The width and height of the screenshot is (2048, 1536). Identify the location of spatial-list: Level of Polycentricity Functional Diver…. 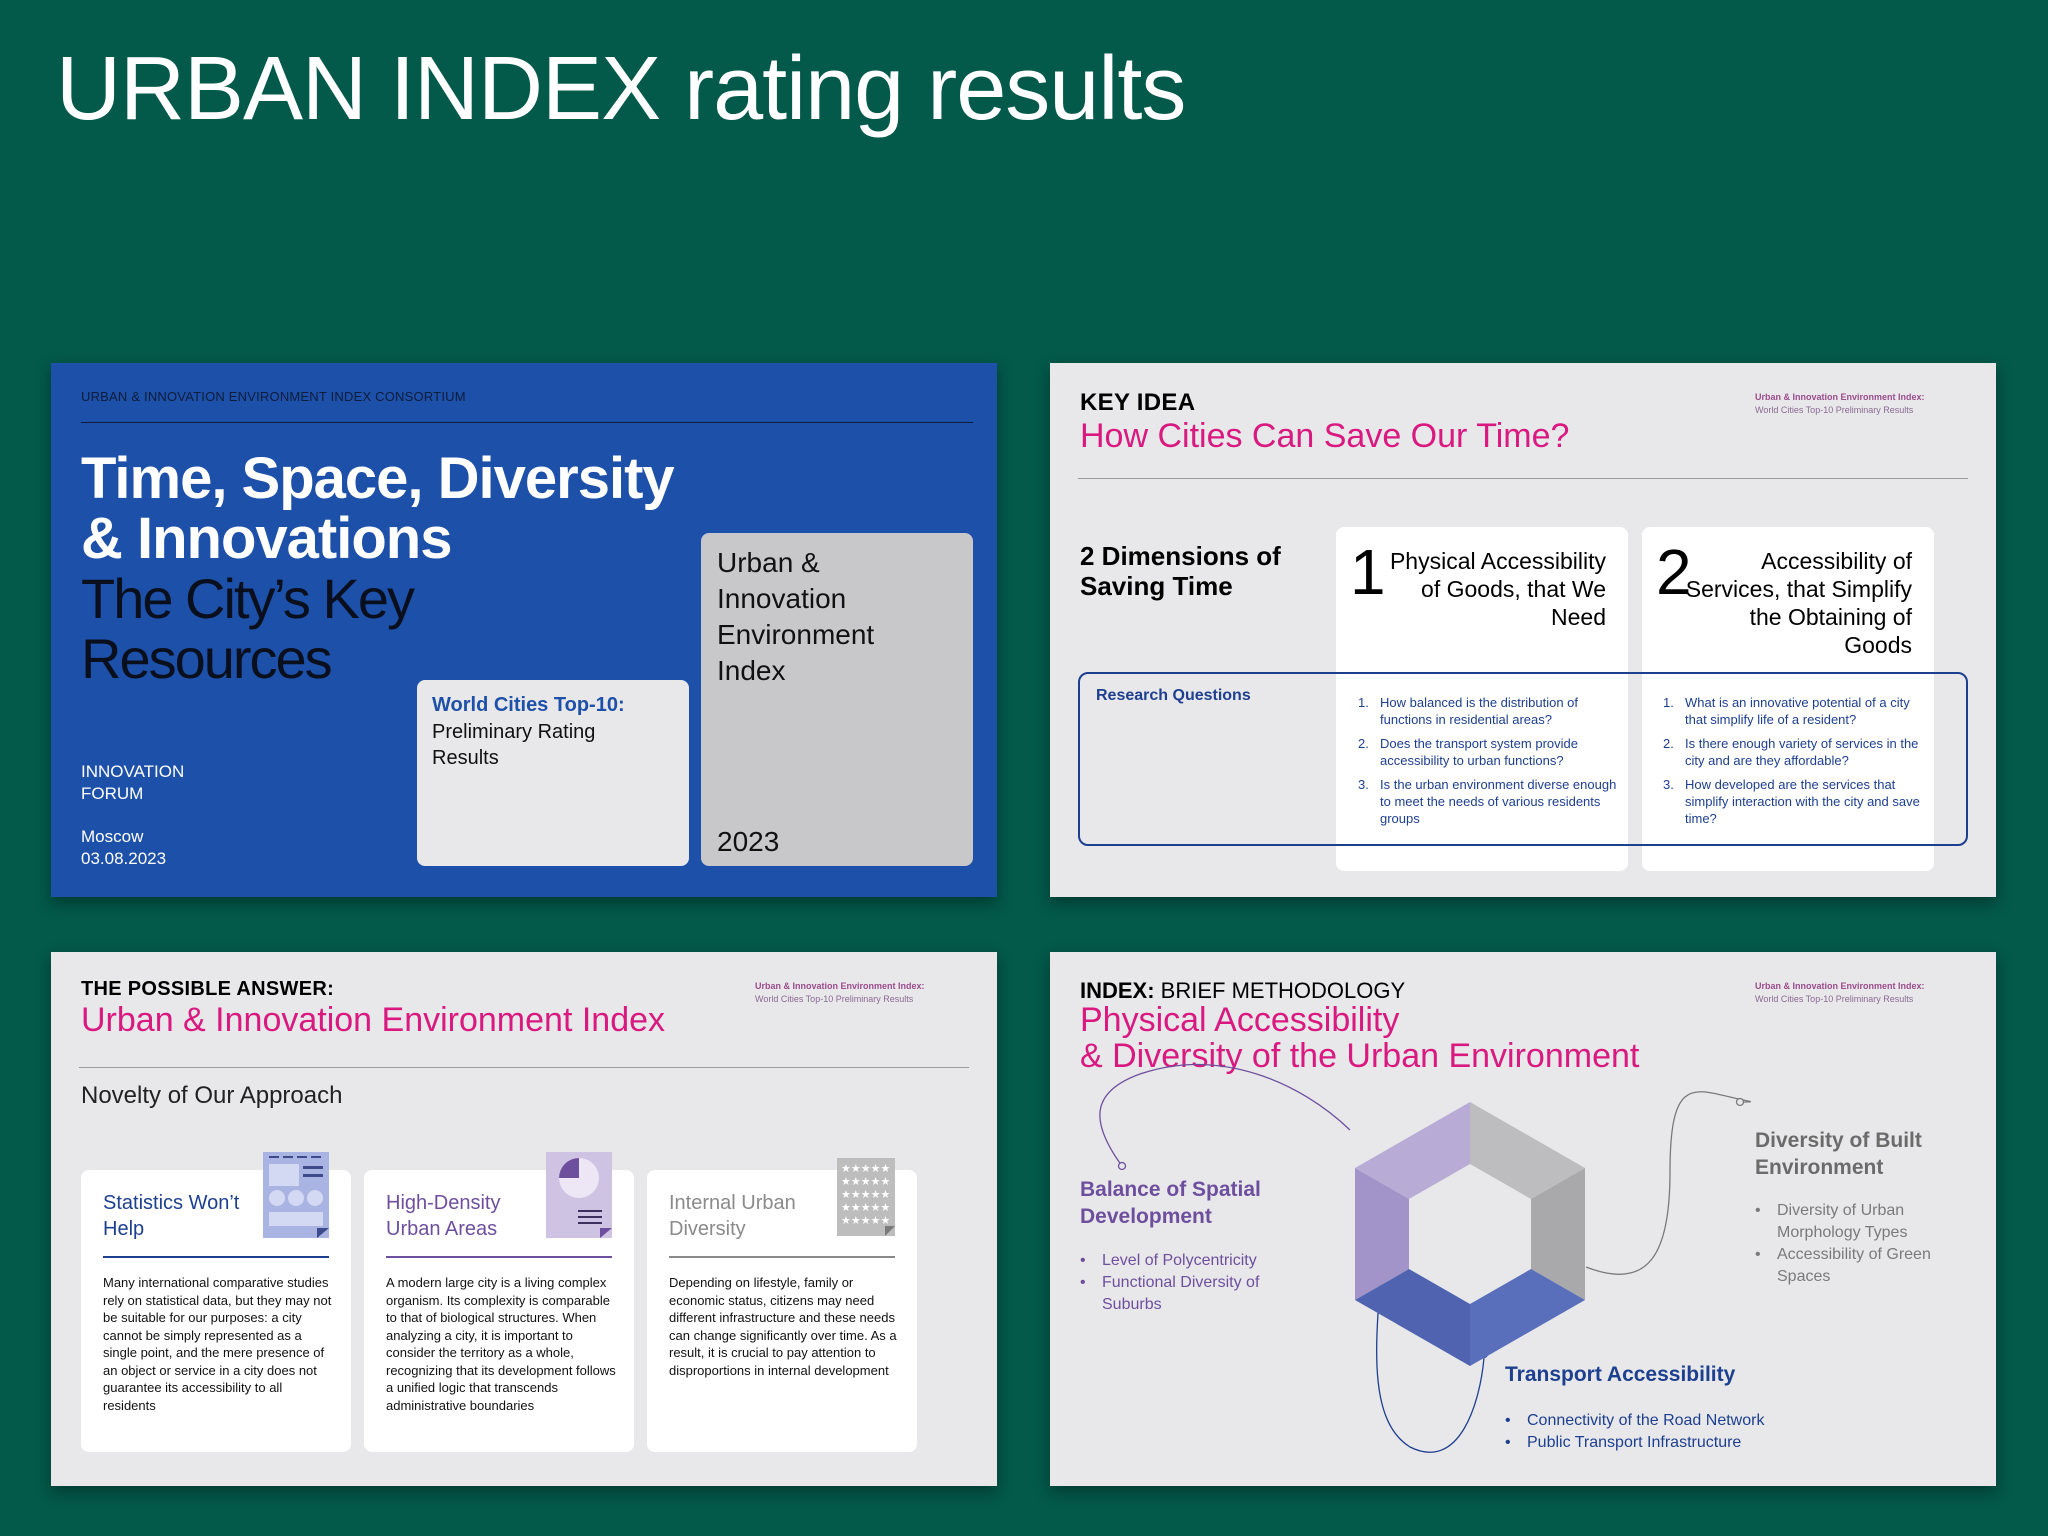
(1190, 1283).